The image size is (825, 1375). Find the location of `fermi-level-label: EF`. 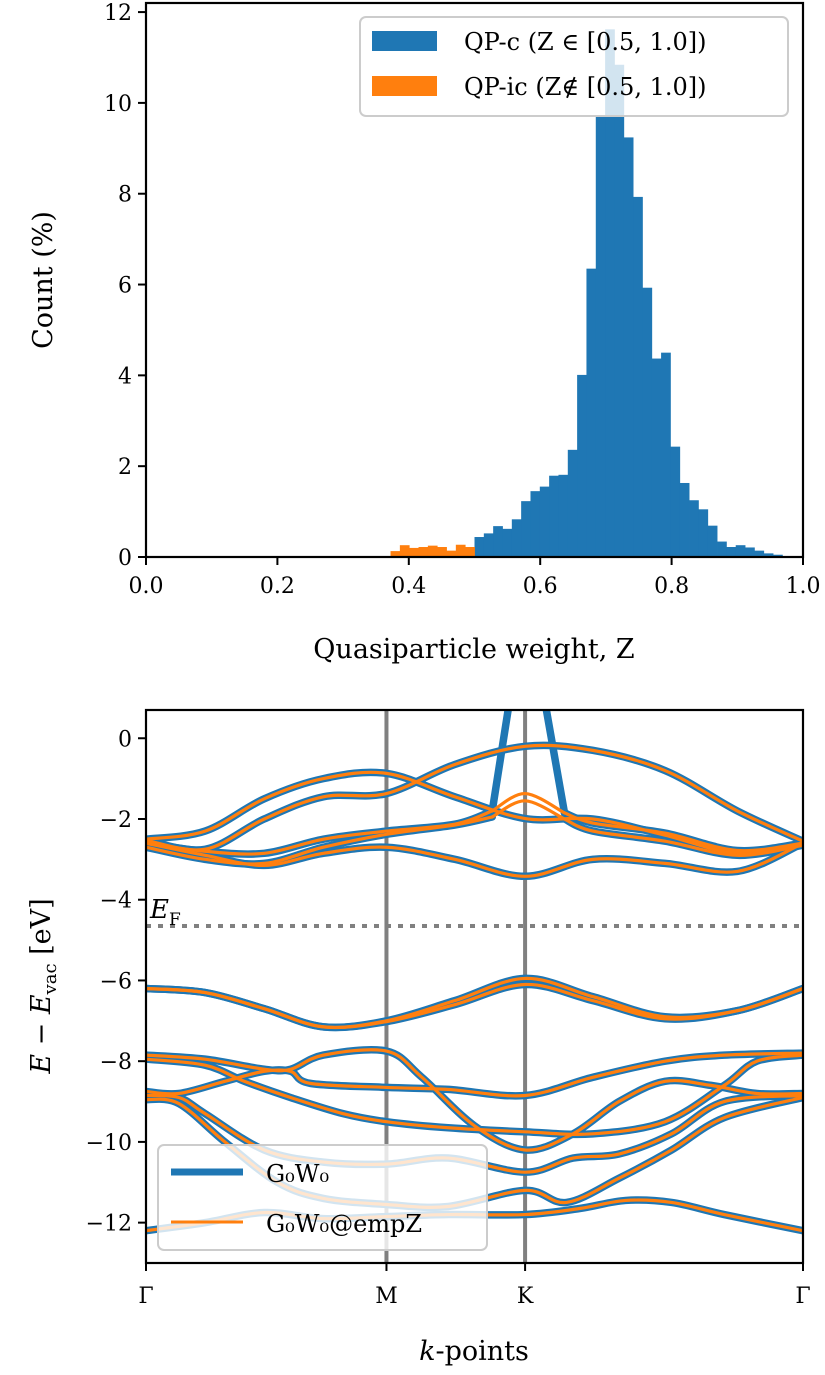

fermi-level-label: EF is located at coordinates (165, 912).